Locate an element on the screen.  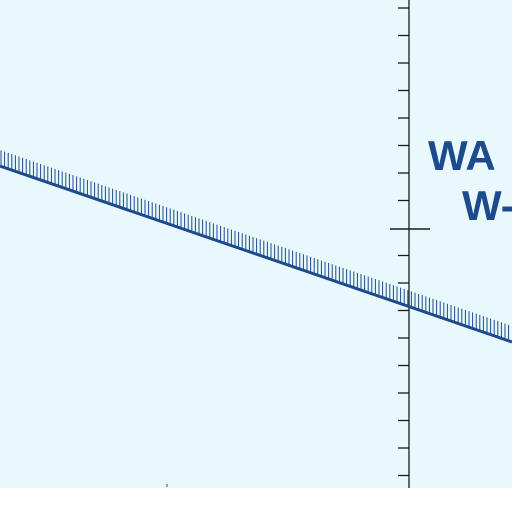
meridian-ticks is located at coordinates (403, 242).